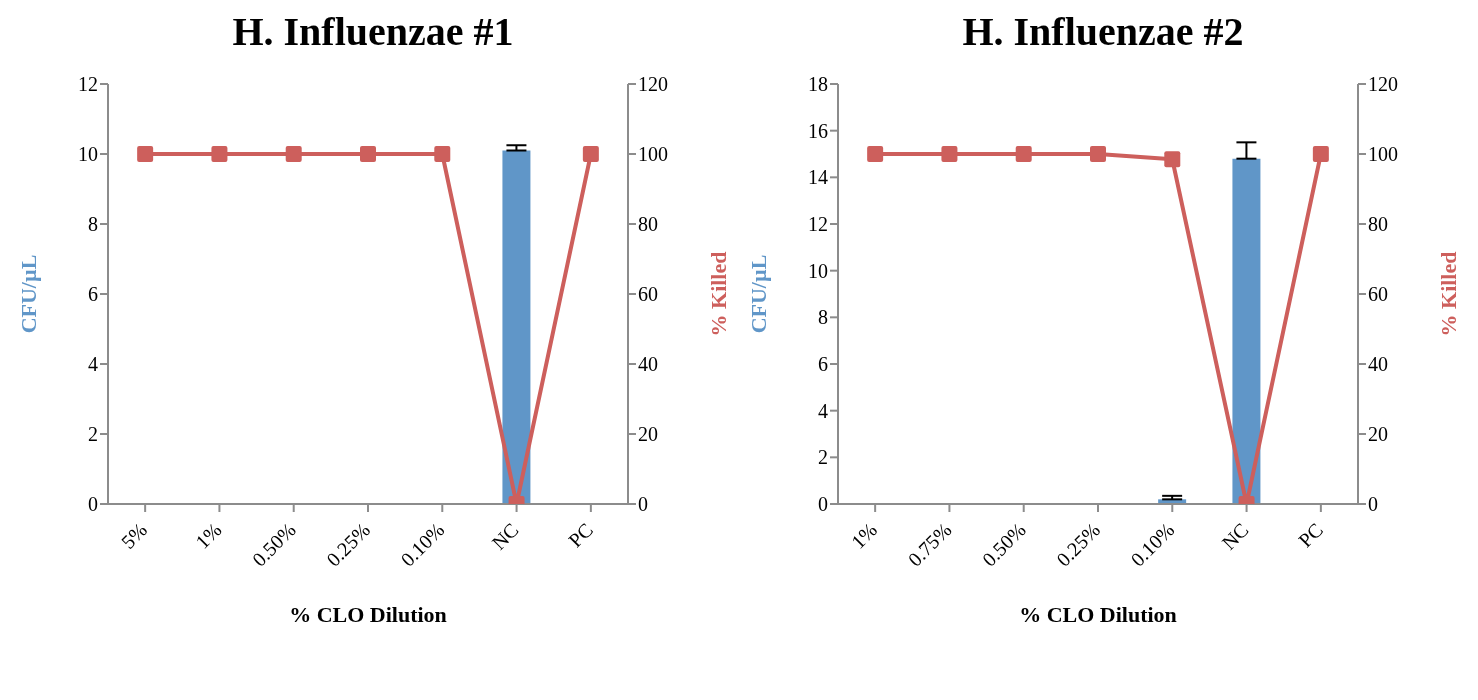  What do you see at coordinates (818, 130) in the screenshot?
I see `y-tick-label: 16` at bounding box center [818, 130].